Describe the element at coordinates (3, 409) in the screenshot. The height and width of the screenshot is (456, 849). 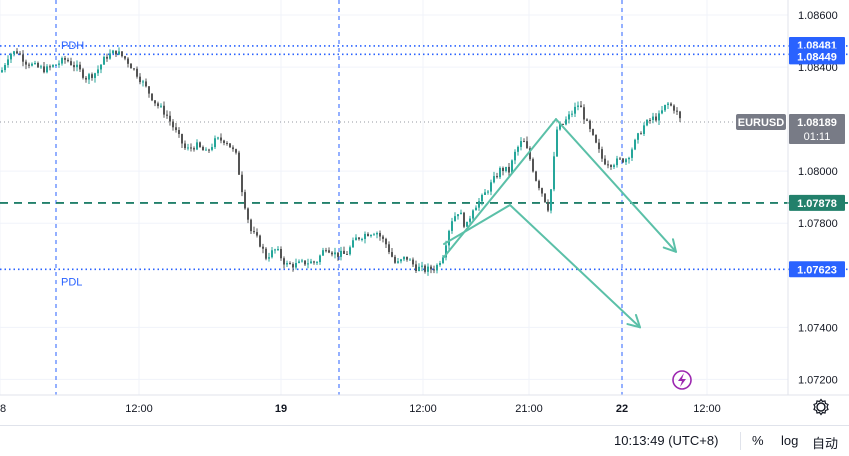
I see `time-tick-0: 8` at that location.